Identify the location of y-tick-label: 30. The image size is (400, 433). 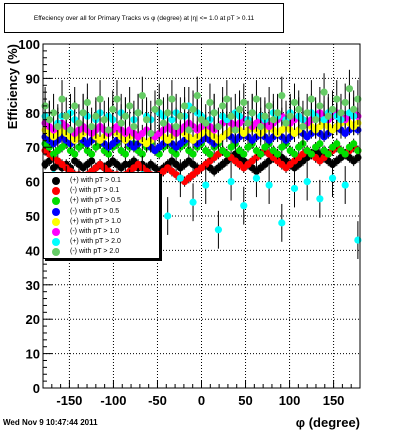
(33, 285).